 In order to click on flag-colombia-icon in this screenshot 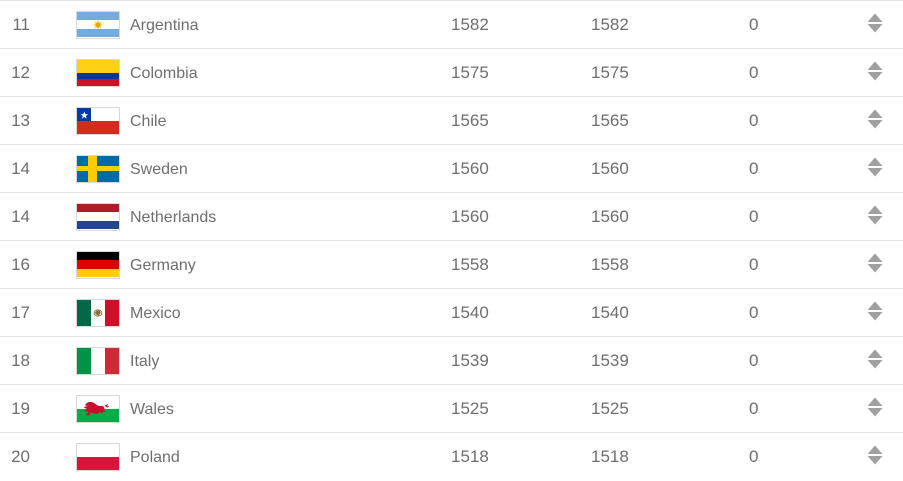, I will do `click(98, 72)`.